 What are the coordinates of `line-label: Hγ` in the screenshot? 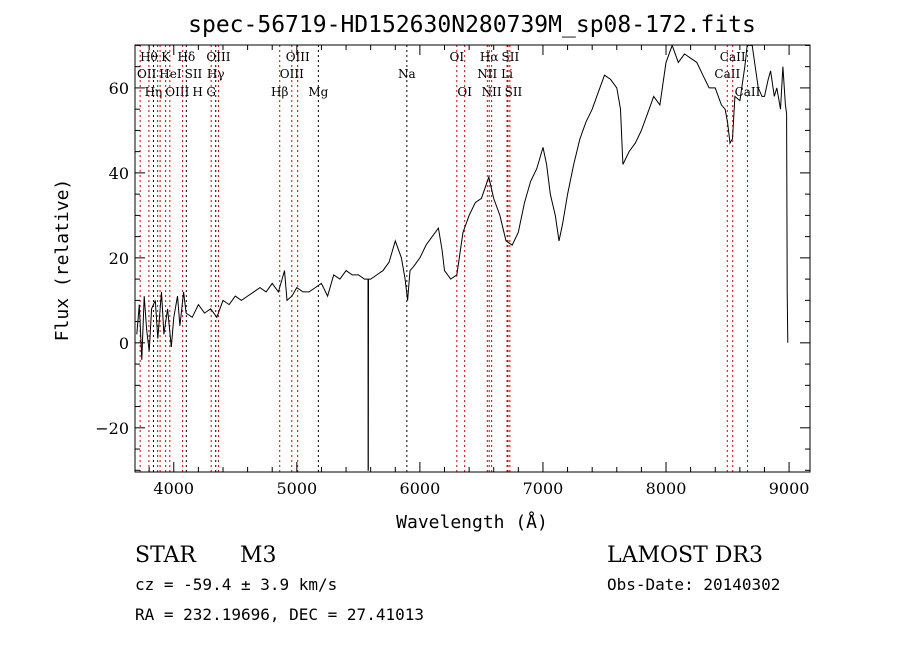 It's located at (216, 74).